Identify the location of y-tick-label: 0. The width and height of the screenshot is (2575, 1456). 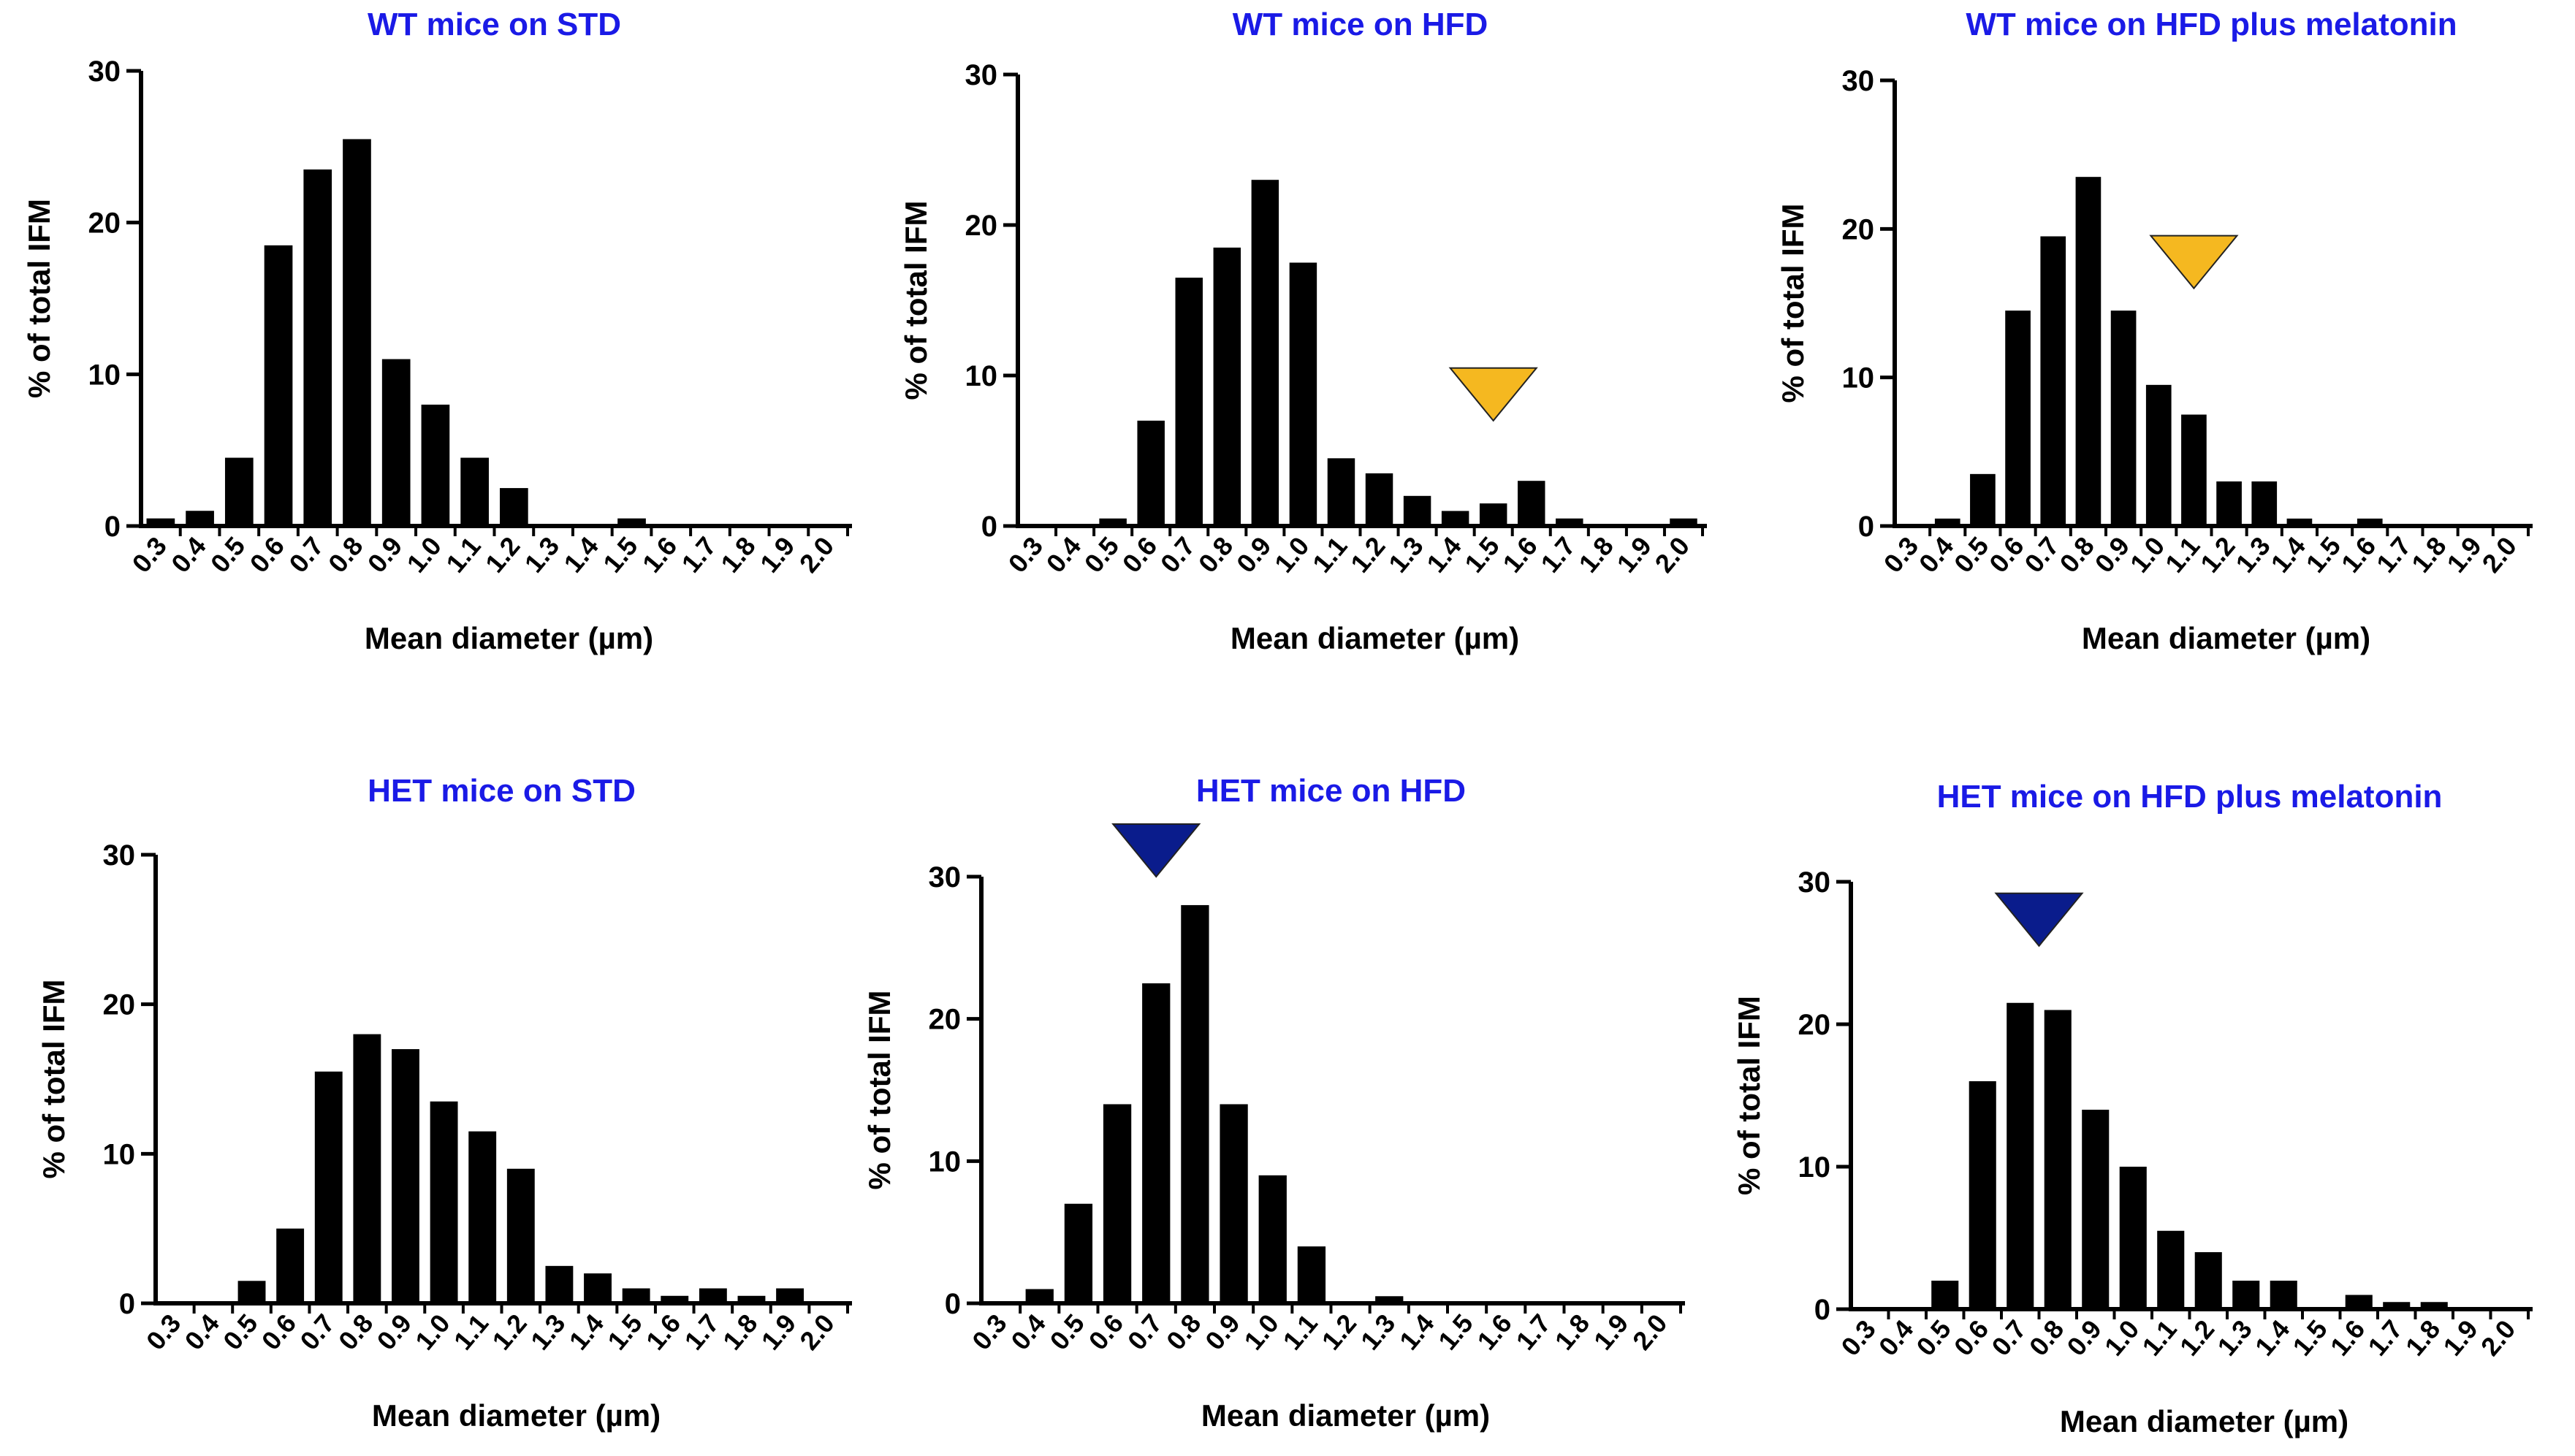
(127, 1304).